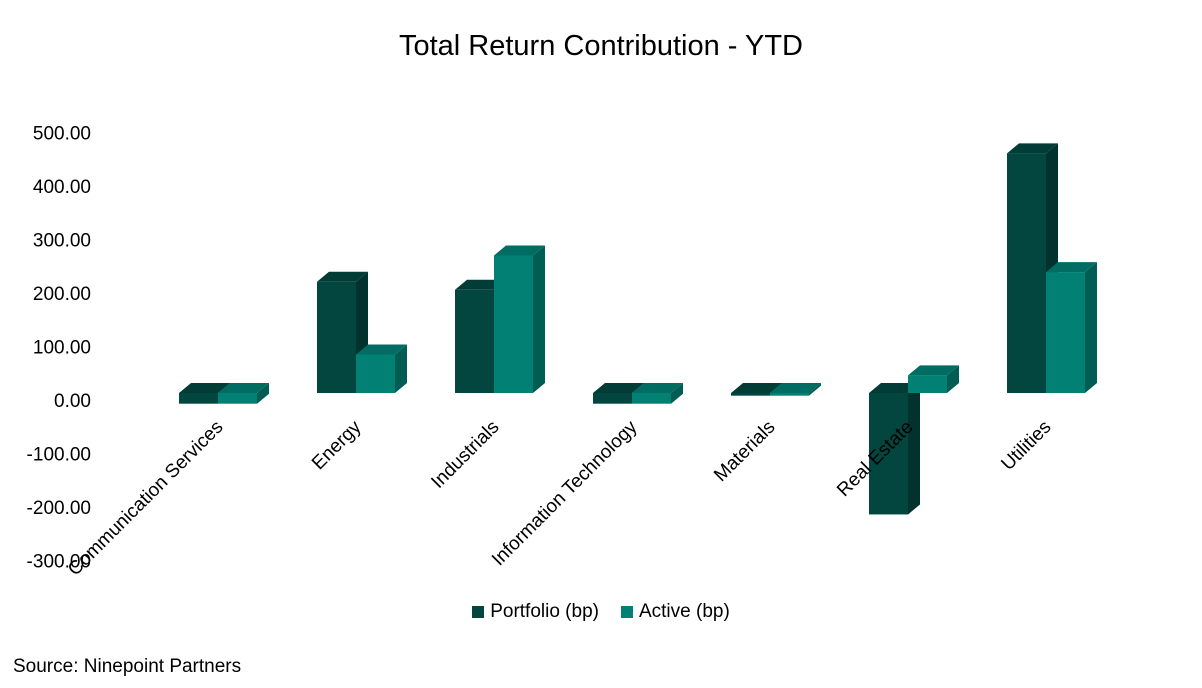 The height and width of the screenshot is (688, 1202). I want to click on bar-real-estate-active-bp, so click(933, 379).